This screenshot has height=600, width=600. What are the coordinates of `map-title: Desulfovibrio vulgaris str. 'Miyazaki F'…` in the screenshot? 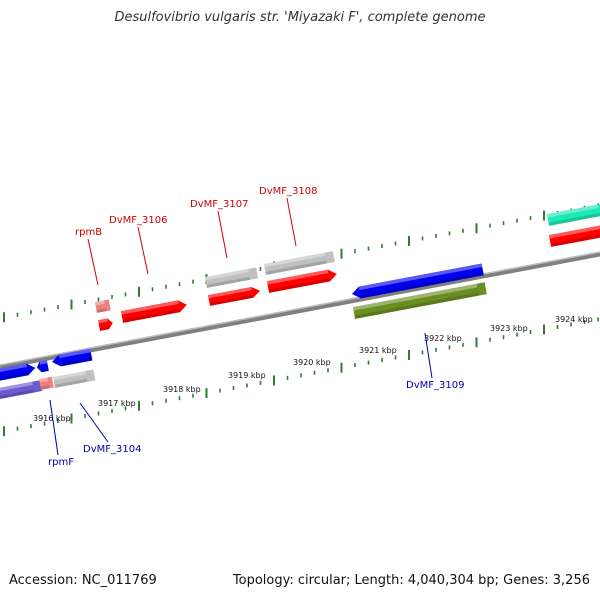 It's located at (300, 17).